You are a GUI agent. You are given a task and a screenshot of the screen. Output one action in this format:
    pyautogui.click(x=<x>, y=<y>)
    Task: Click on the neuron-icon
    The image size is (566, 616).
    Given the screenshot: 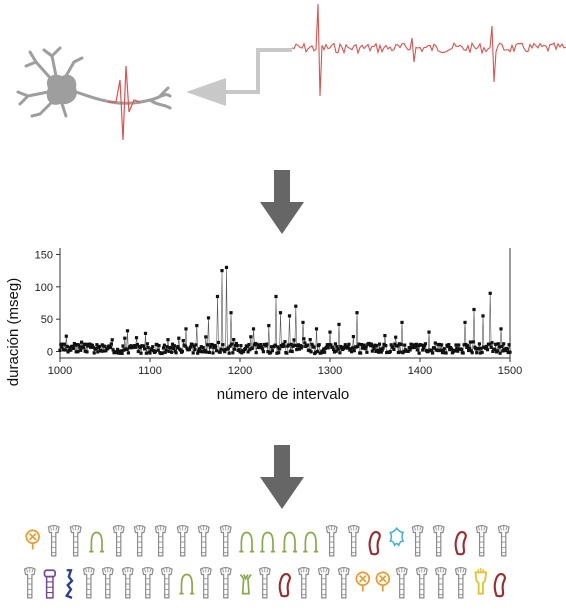 What is the action you would take?
    pyautogui.click(x=94, y=82)
    